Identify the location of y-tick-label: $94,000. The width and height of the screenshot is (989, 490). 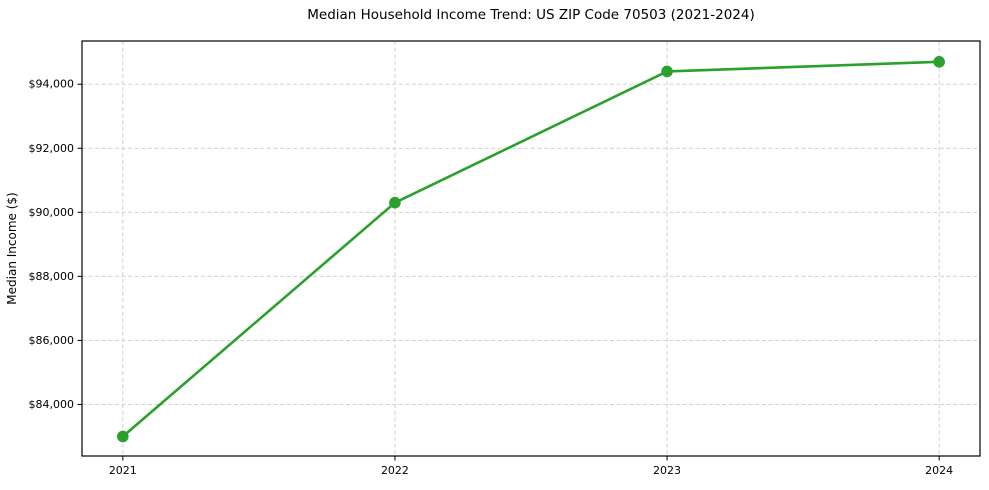
(52, 84).